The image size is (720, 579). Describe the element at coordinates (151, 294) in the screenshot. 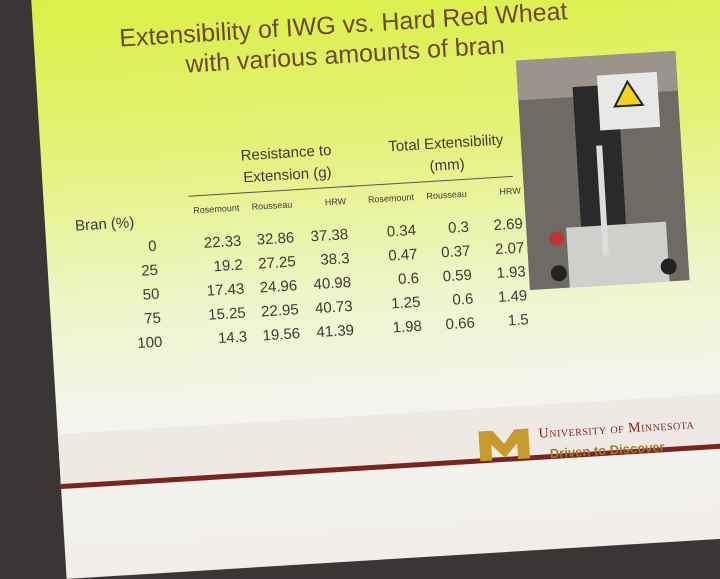

I see `row-label: 50` at that location.